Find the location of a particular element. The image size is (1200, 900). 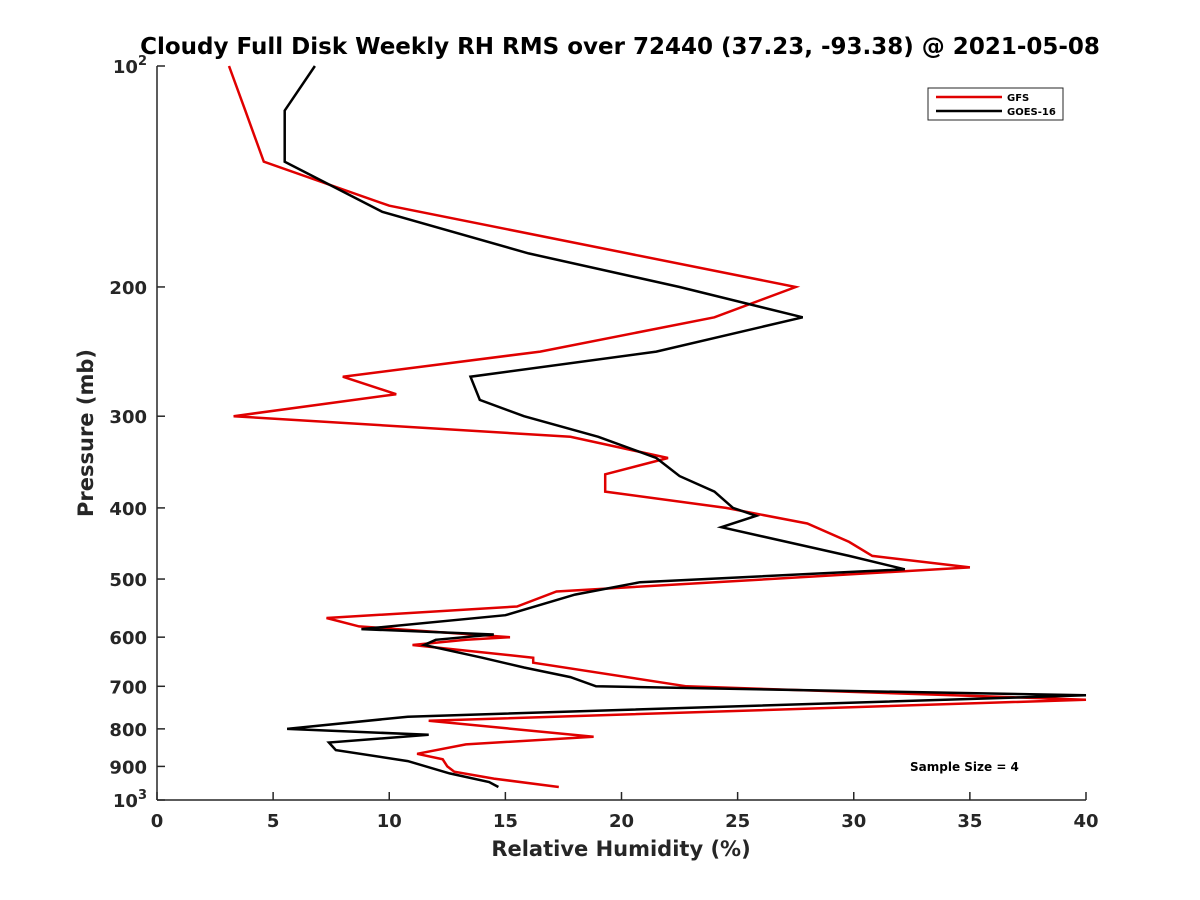

y-tick-label: 800 is located at coordinates (128, 730).